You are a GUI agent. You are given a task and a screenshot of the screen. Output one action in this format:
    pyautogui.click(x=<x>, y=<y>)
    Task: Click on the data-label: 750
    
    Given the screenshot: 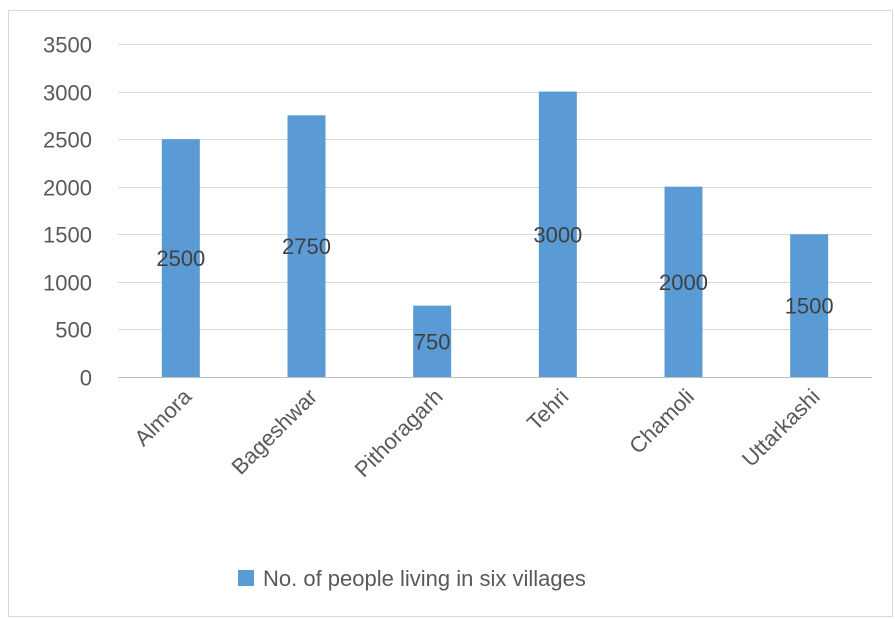 What is the action you would take?
    pyautogui.click(x=432, y=341)
    